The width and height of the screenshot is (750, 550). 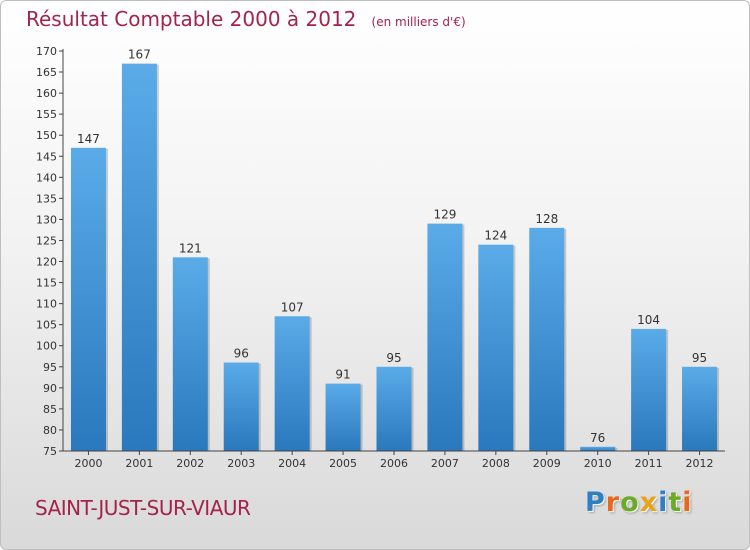 I want to click on data-label-2007: 129, so click(x=444, y=215).